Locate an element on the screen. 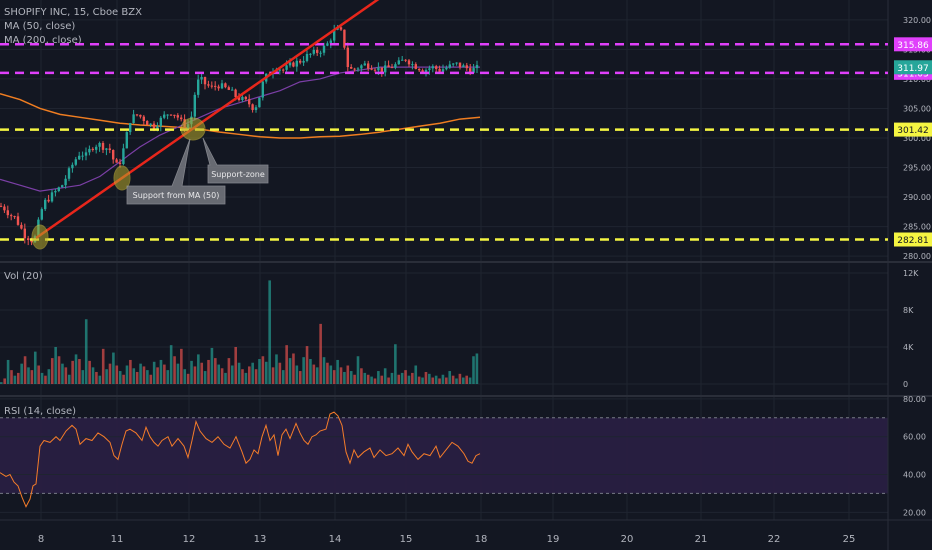 The width and height of the screenshot is (932, 550). volume-legend: Vol (20) is located at coordinates (23, 276).